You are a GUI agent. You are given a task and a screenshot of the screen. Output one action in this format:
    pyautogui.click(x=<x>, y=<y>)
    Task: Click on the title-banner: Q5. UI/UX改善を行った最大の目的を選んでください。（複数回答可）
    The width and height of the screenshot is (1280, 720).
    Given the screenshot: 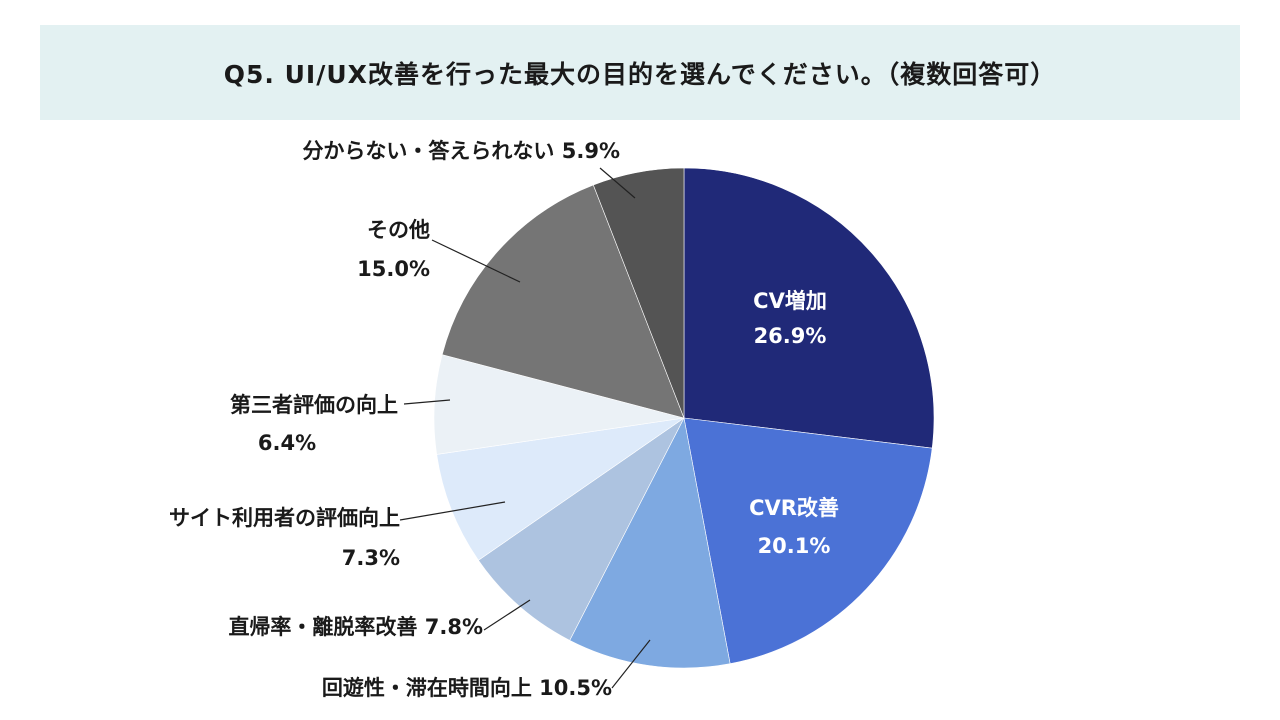 What is the action you would take?
    pyautogui.click(x=640, y=72)
    